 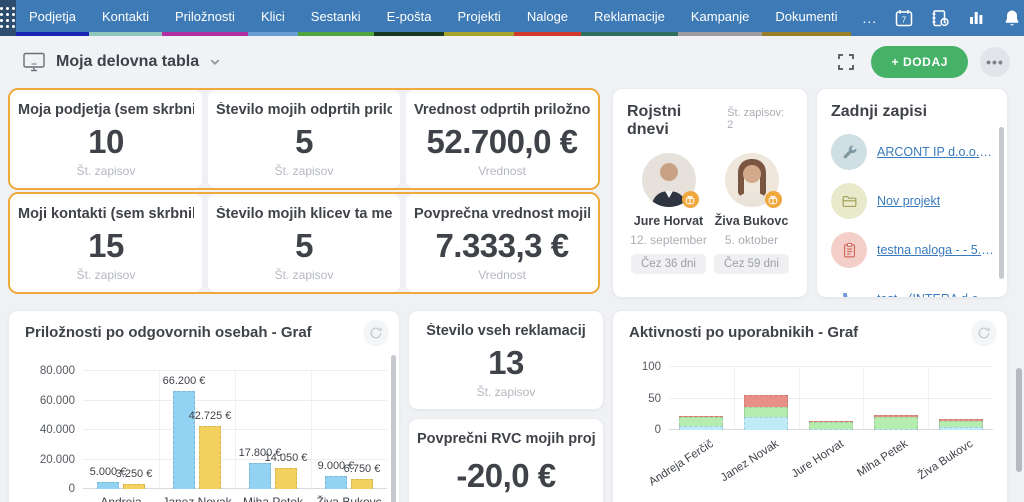 I want to click on nav-item-kampanje: Kampanje, so click(x=720, y=18).